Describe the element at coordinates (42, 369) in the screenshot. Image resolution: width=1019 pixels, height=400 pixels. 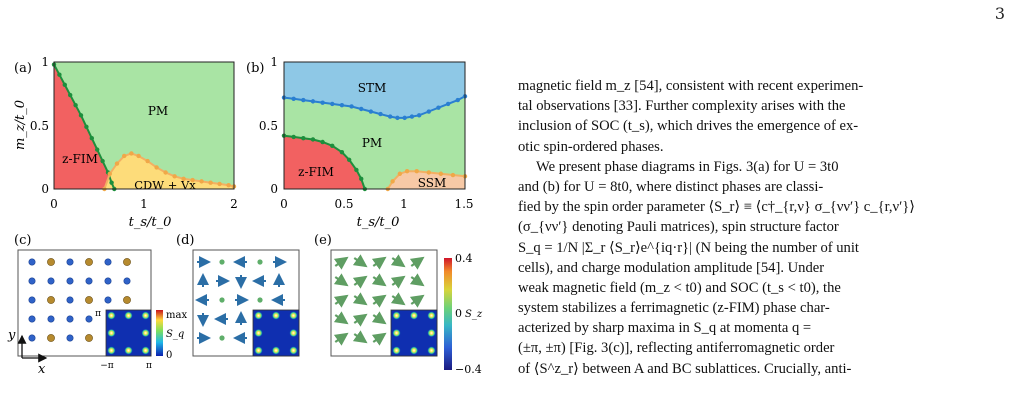
I see `axis-x-label: x` at that location.